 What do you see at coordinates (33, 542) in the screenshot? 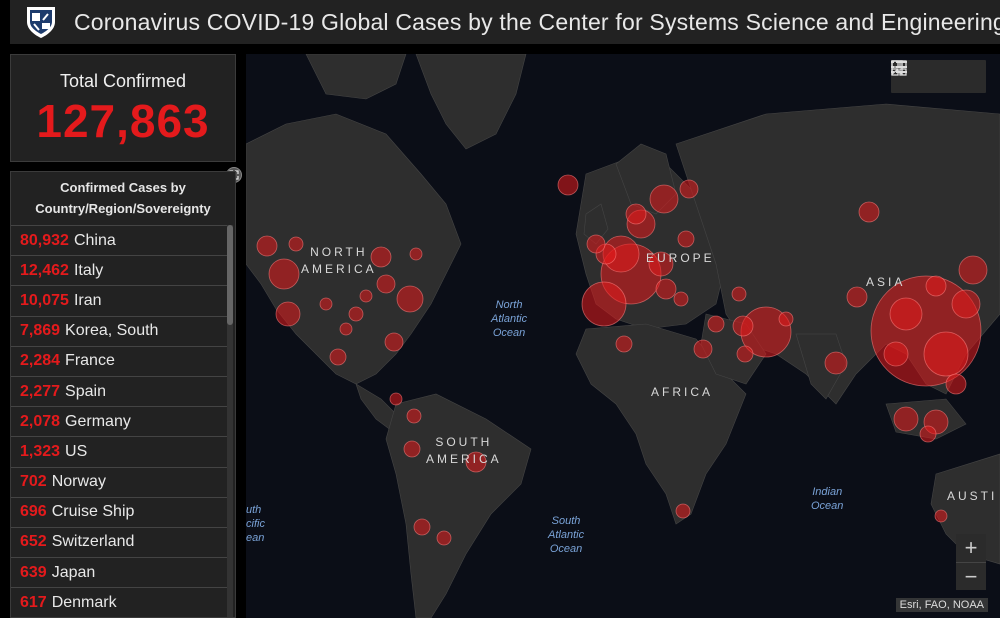
I see `case-count: 652` at bounding box center [33, 542].